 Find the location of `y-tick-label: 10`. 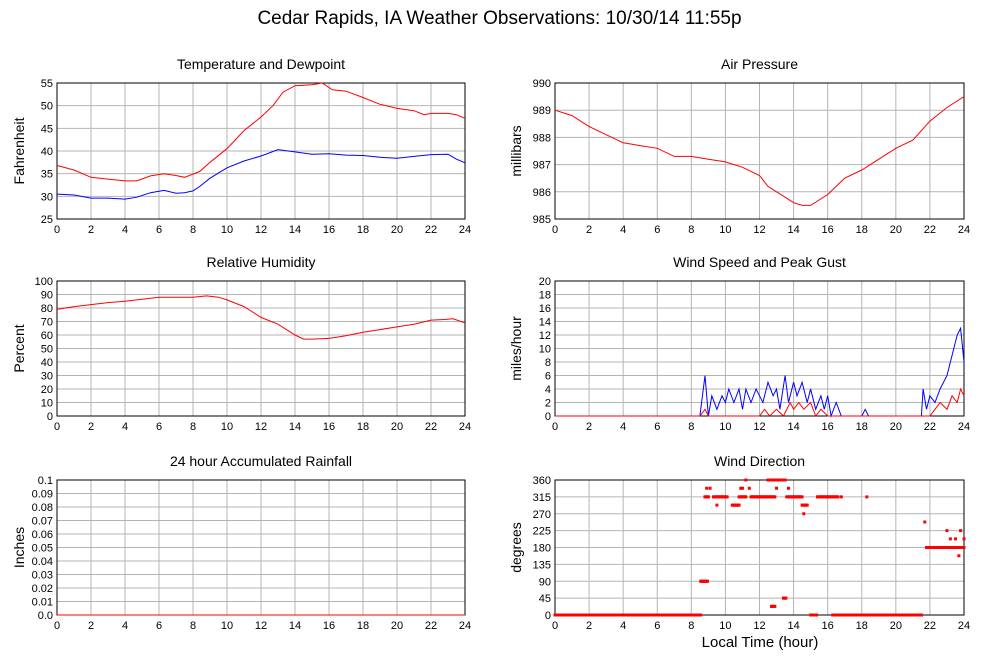

y-tick-label: 10 is located at coordinates (47, 404).